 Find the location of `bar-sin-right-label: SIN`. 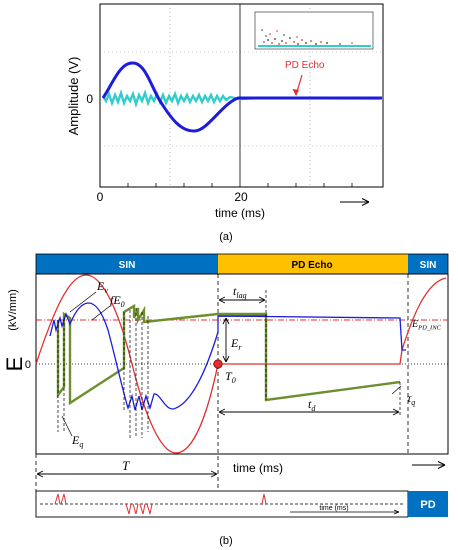

bar-sin-right-label: SIN is located at coordinates (428, 265).